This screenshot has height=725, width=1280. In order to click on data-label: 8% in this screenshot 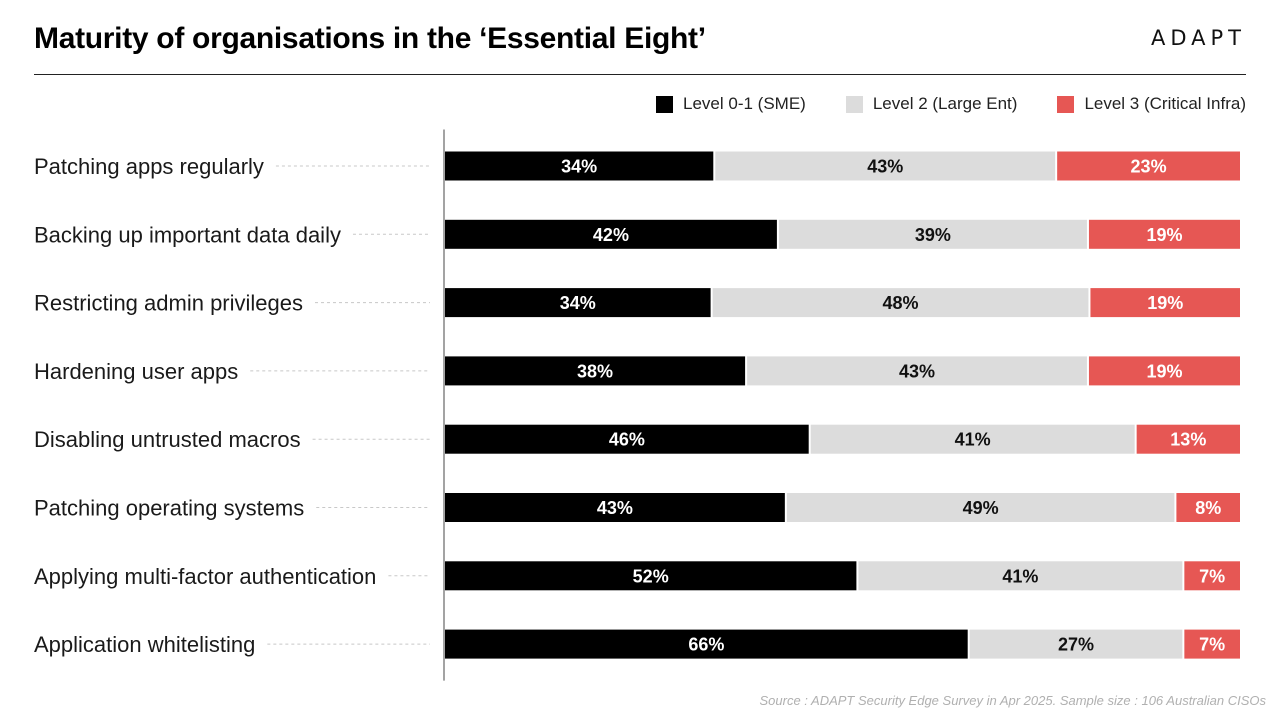, I will do `click(1208, 508)`.